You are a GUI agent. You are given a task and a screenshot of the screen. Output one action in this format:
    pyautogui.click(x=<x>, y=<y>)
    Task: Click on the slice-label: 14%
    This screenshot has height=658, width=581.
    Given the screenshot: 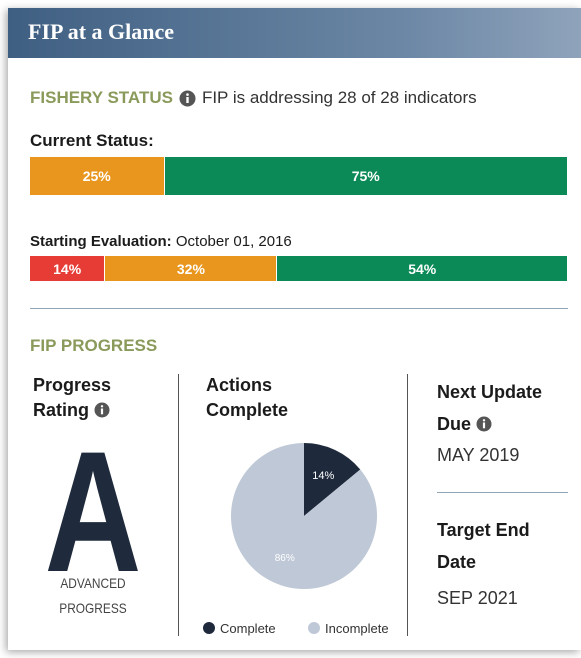 What is the action you would take?
    pyautogui.click(x=323, y=476)
    